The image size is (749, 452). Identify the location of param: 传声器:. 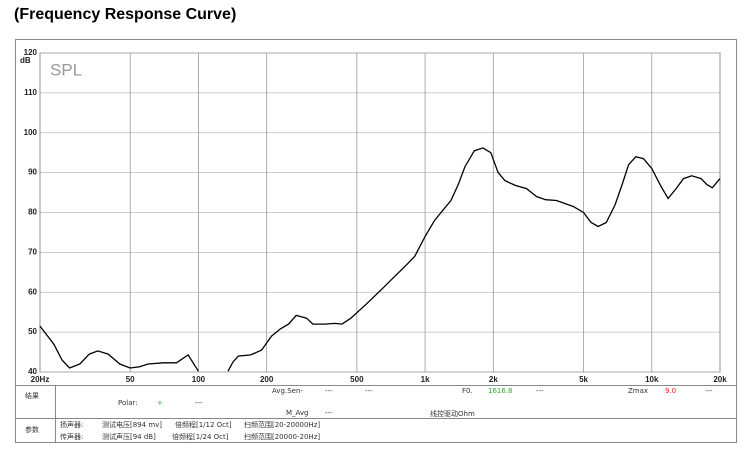
(72, 437).